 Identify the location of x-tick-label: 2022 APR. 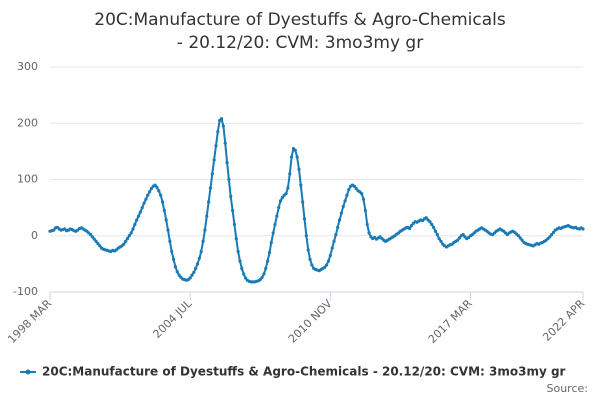
(563, 320).